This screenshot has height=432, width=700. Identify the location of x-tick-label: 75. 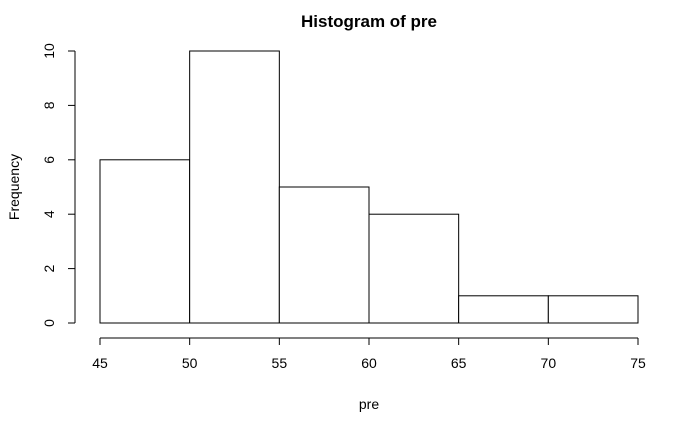
(638, 363).